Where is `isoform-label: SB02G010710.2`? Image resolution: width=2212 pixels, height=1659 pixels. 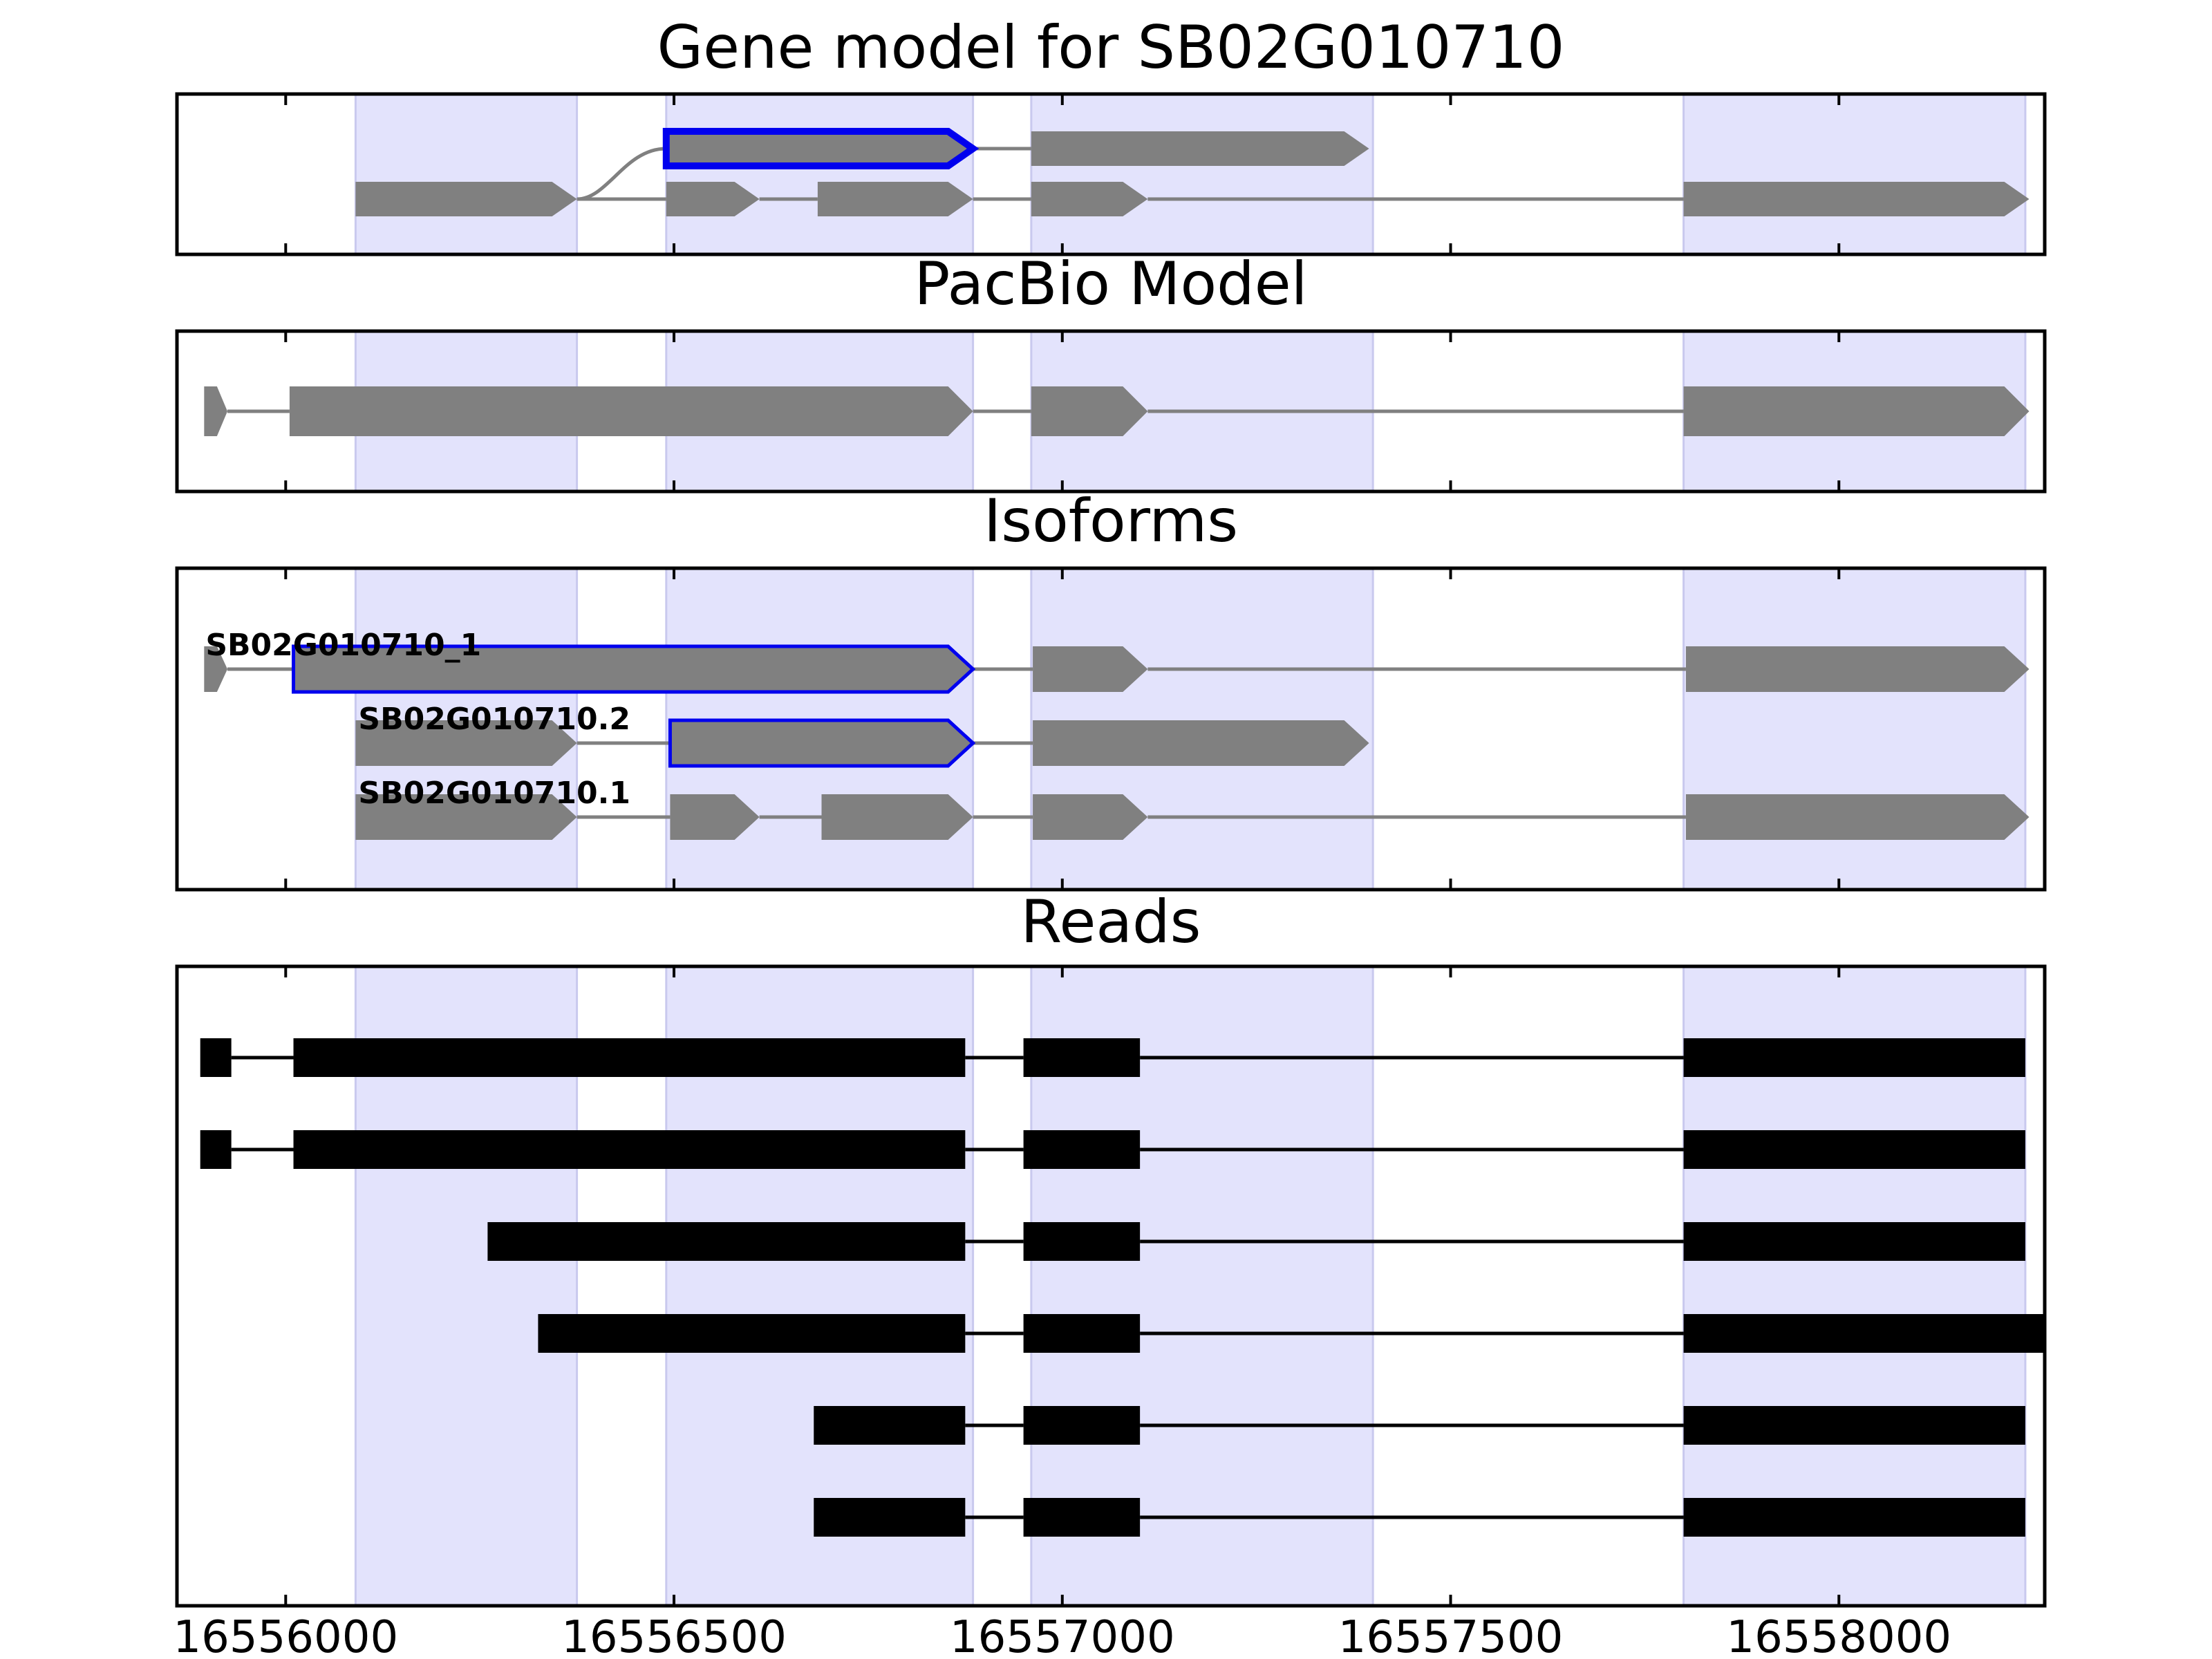
isoform-label: SB02G010710.2 is located at coordinates (494, 719).